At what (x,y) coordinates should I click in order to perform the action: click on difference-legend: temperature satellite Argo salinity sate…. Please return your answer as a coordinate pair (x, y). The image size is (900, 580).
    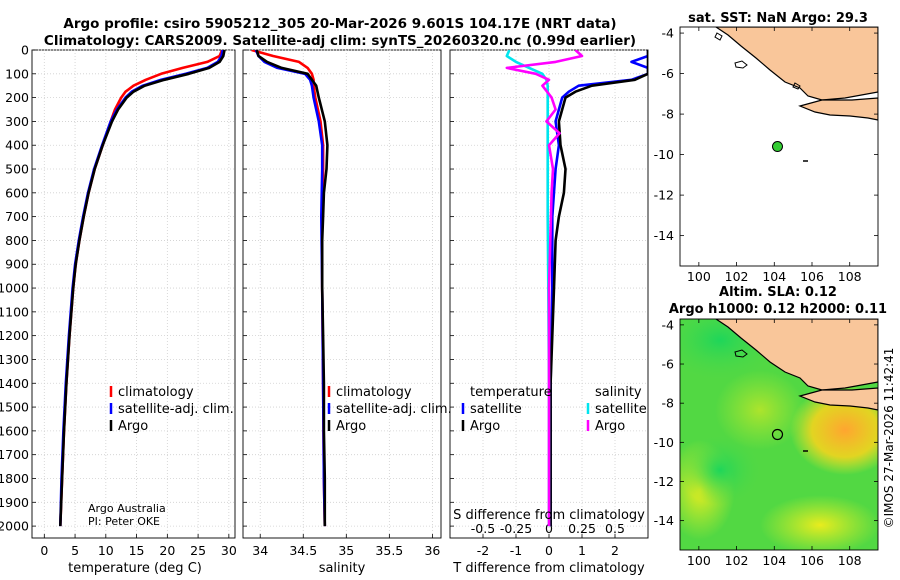
    Looking at the image, I should click on (554, 409).